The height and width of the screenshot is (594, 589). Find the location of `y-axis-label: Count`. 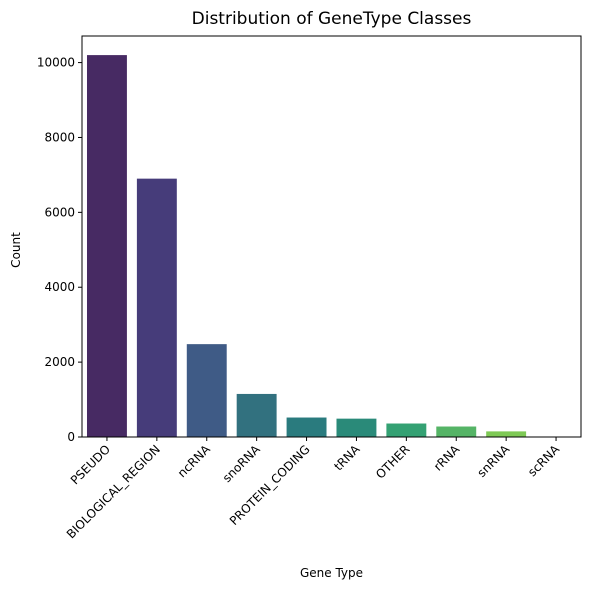

y-axis-label: Count is located at coordinates (16, 250).